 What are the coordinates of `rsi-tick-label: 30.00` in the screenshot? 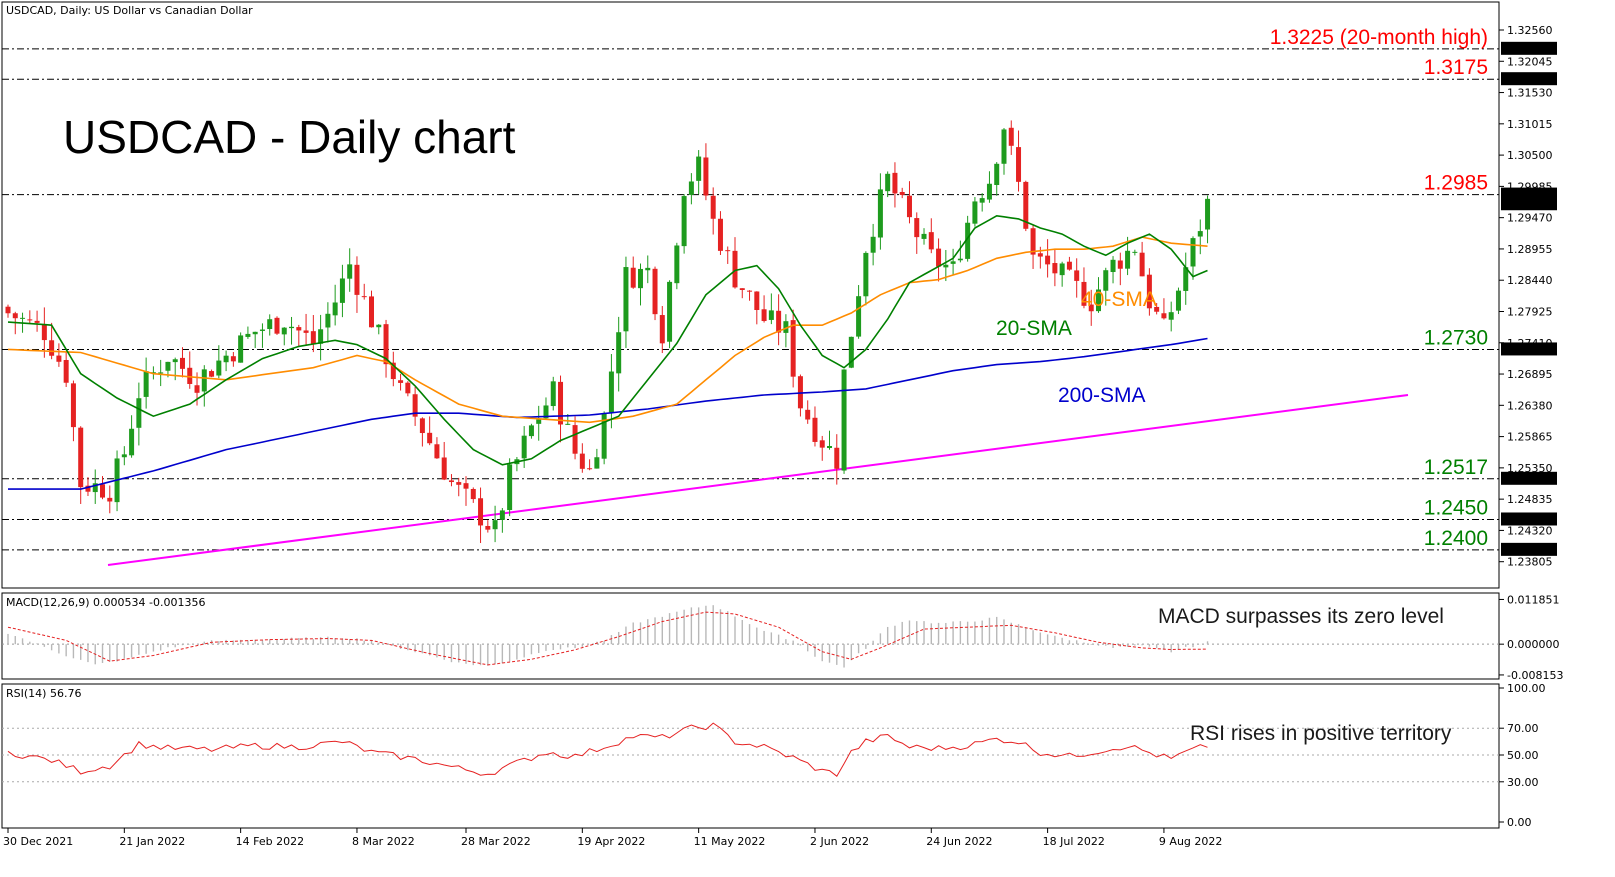 It's located at (1523, 782).